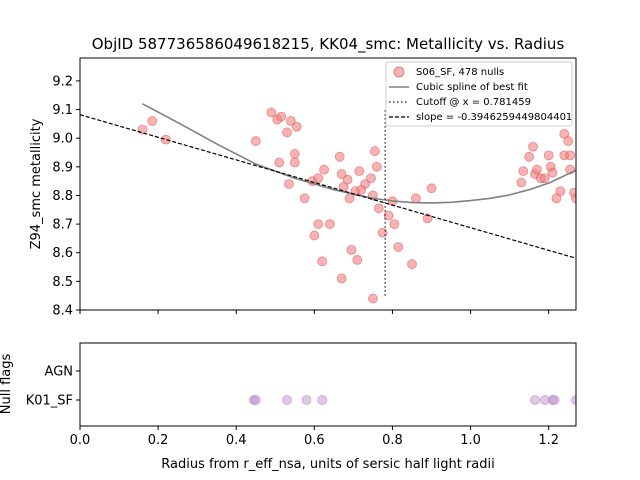 This screenshot has width=640, height=480. I want to click on null-flag-points, so click(412, 400).